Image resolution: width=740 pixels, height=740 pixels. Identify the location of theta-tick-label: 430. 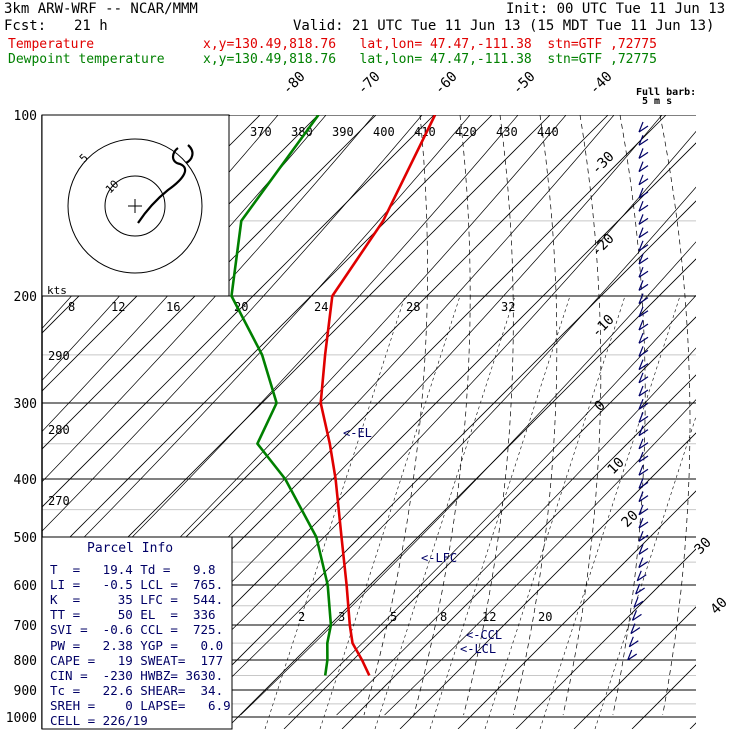
(507, 132).